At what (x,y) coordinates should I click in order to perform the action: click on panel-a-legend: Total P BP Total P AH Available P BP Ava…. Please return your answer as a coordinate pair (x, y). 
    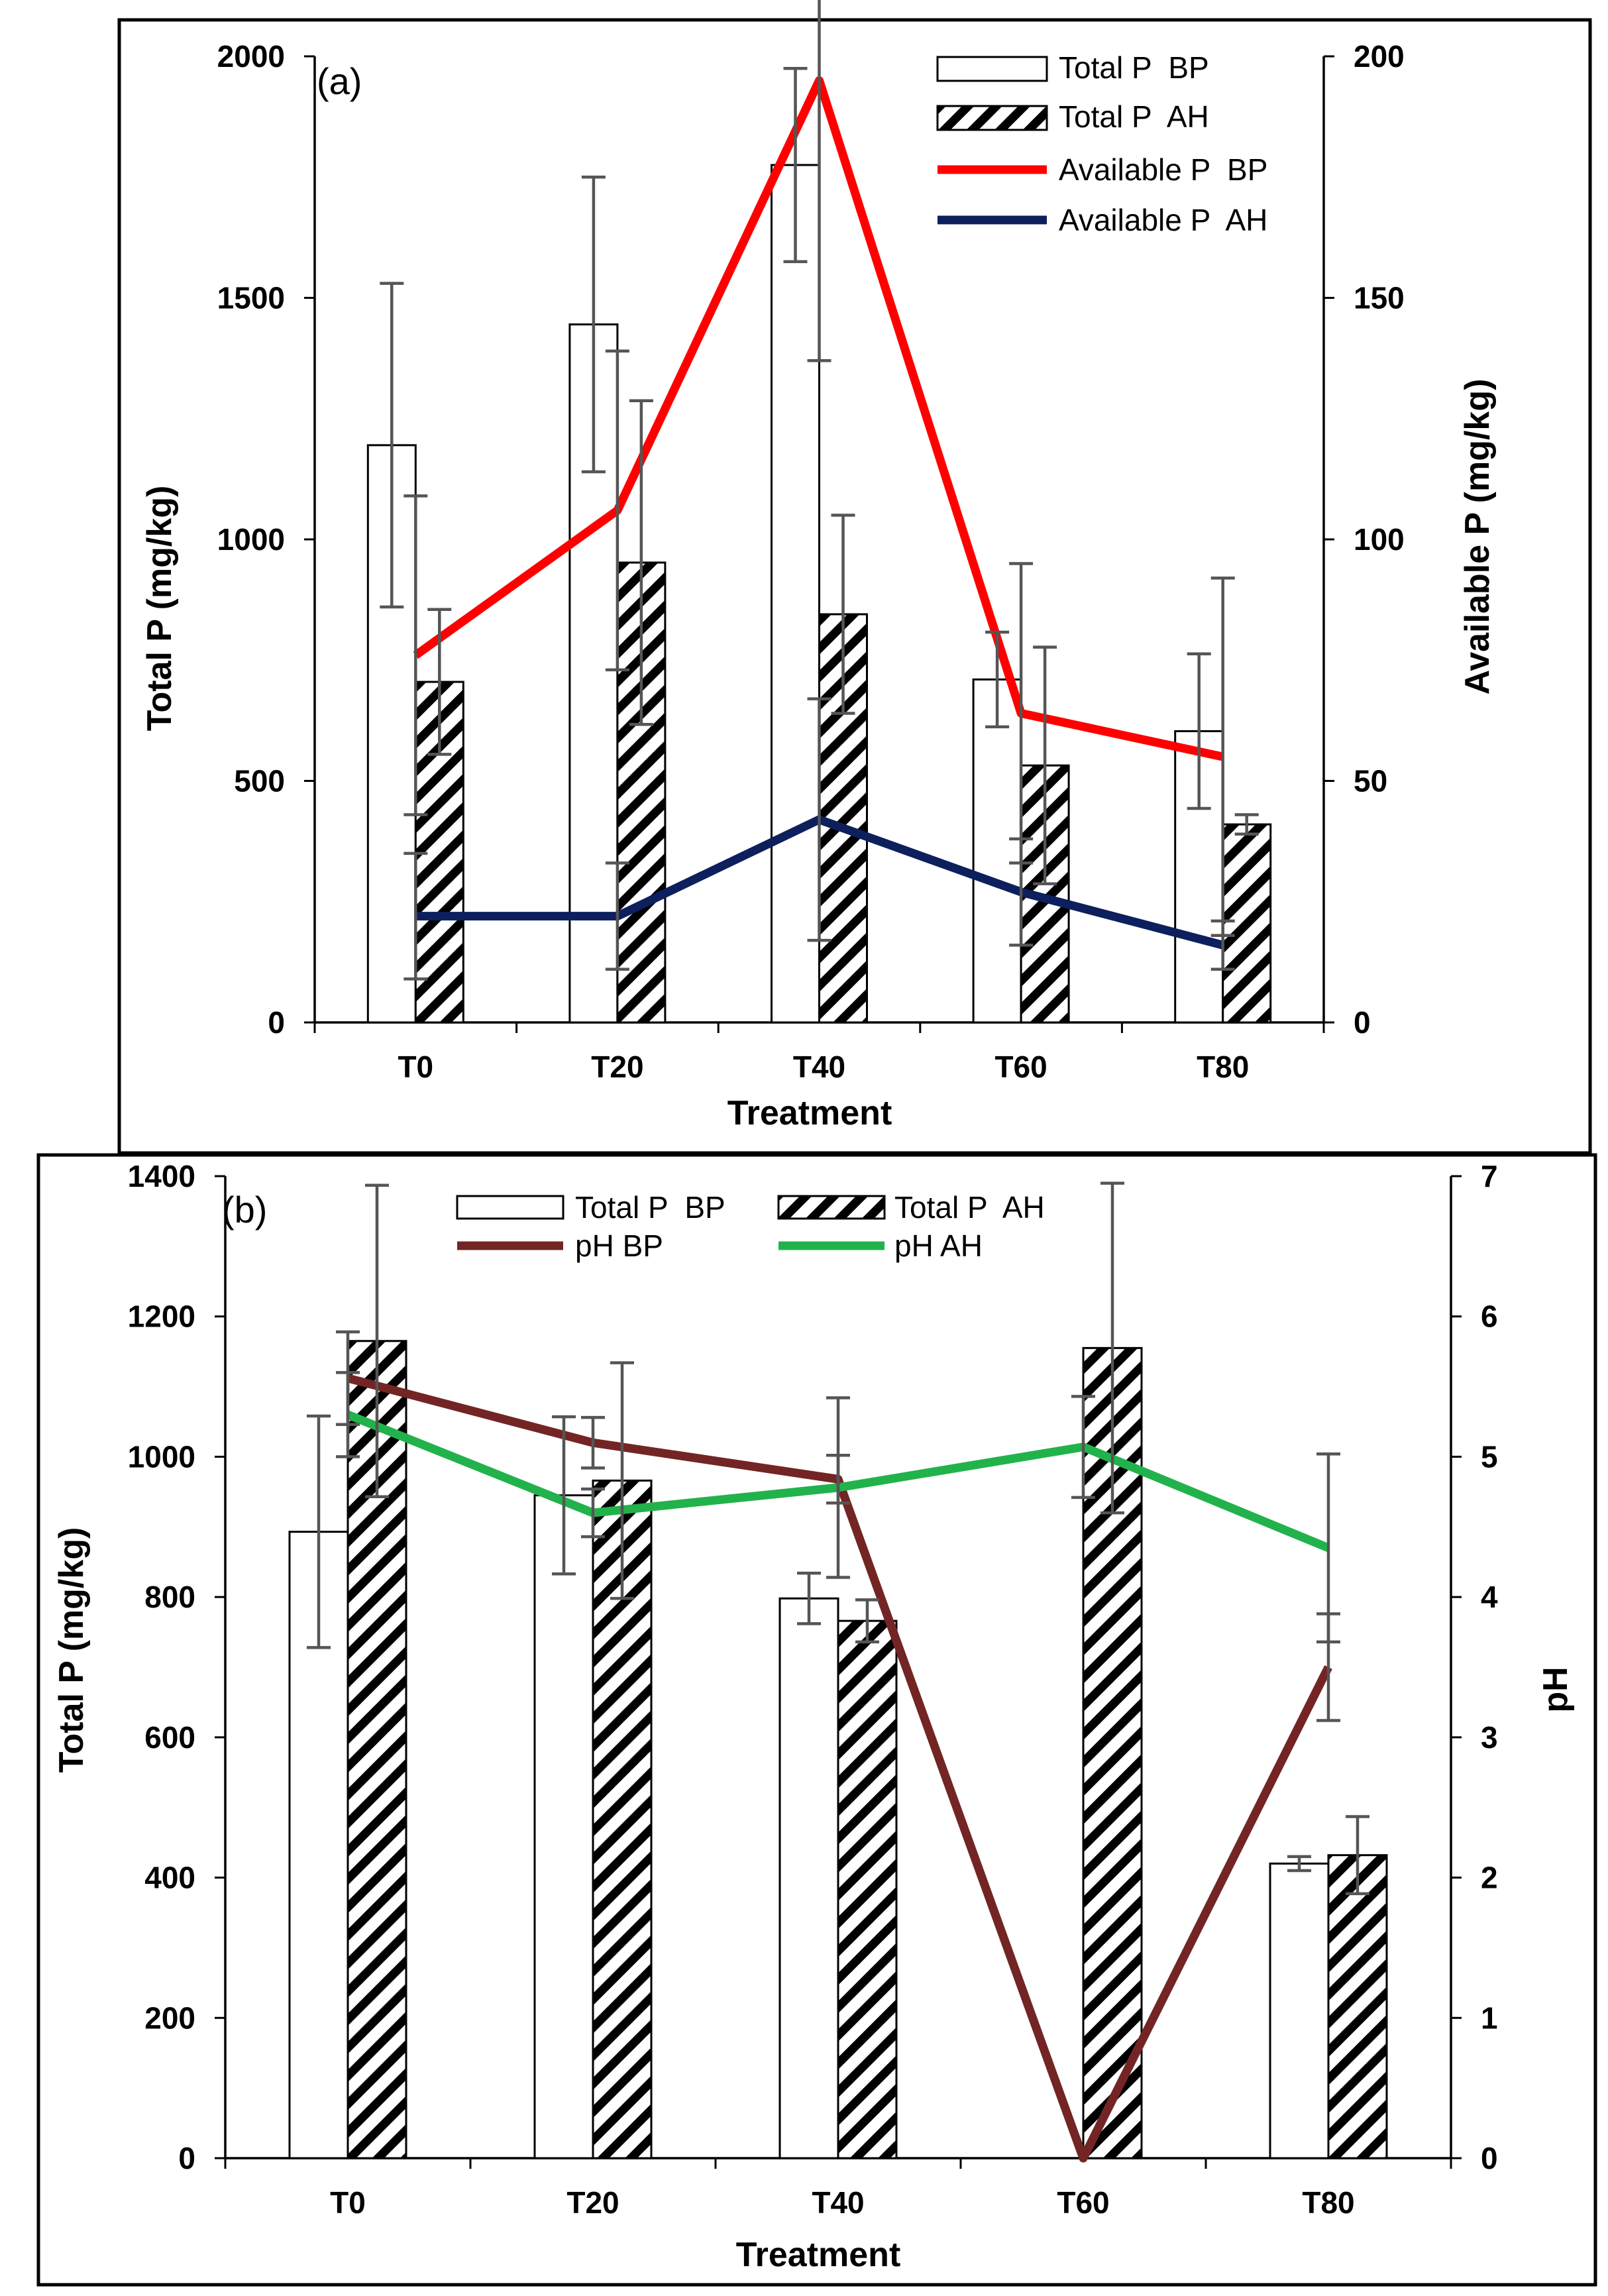
    Looking at the image, I should click on (1101, 143).